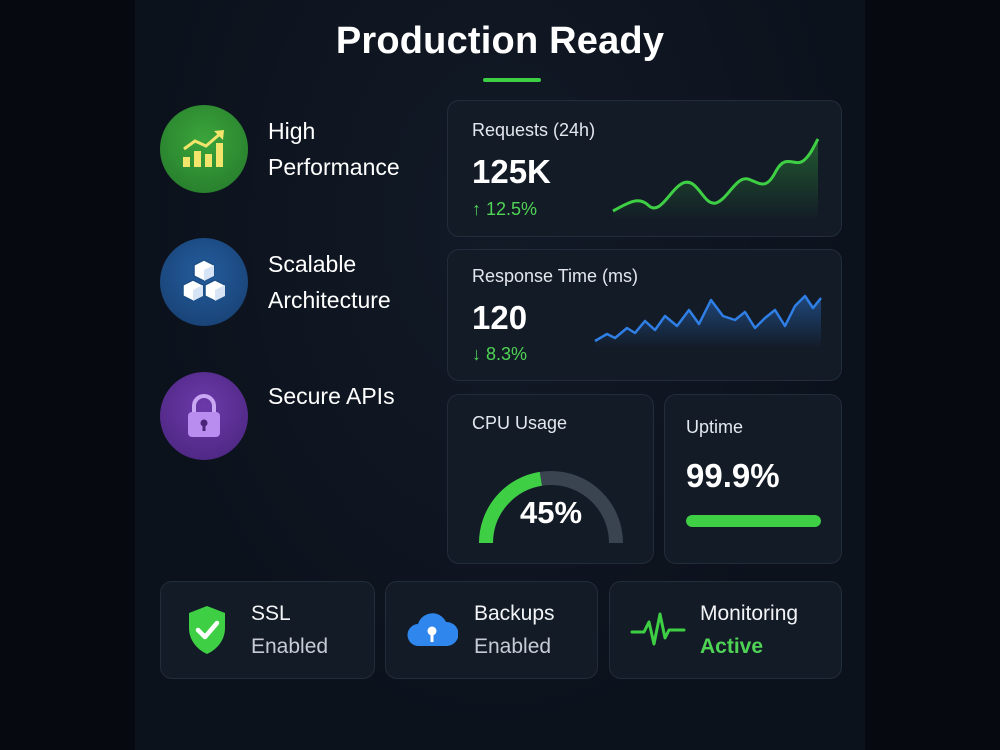  I want to click on status-card-backups: Backups Enabled, so click(491, 630).